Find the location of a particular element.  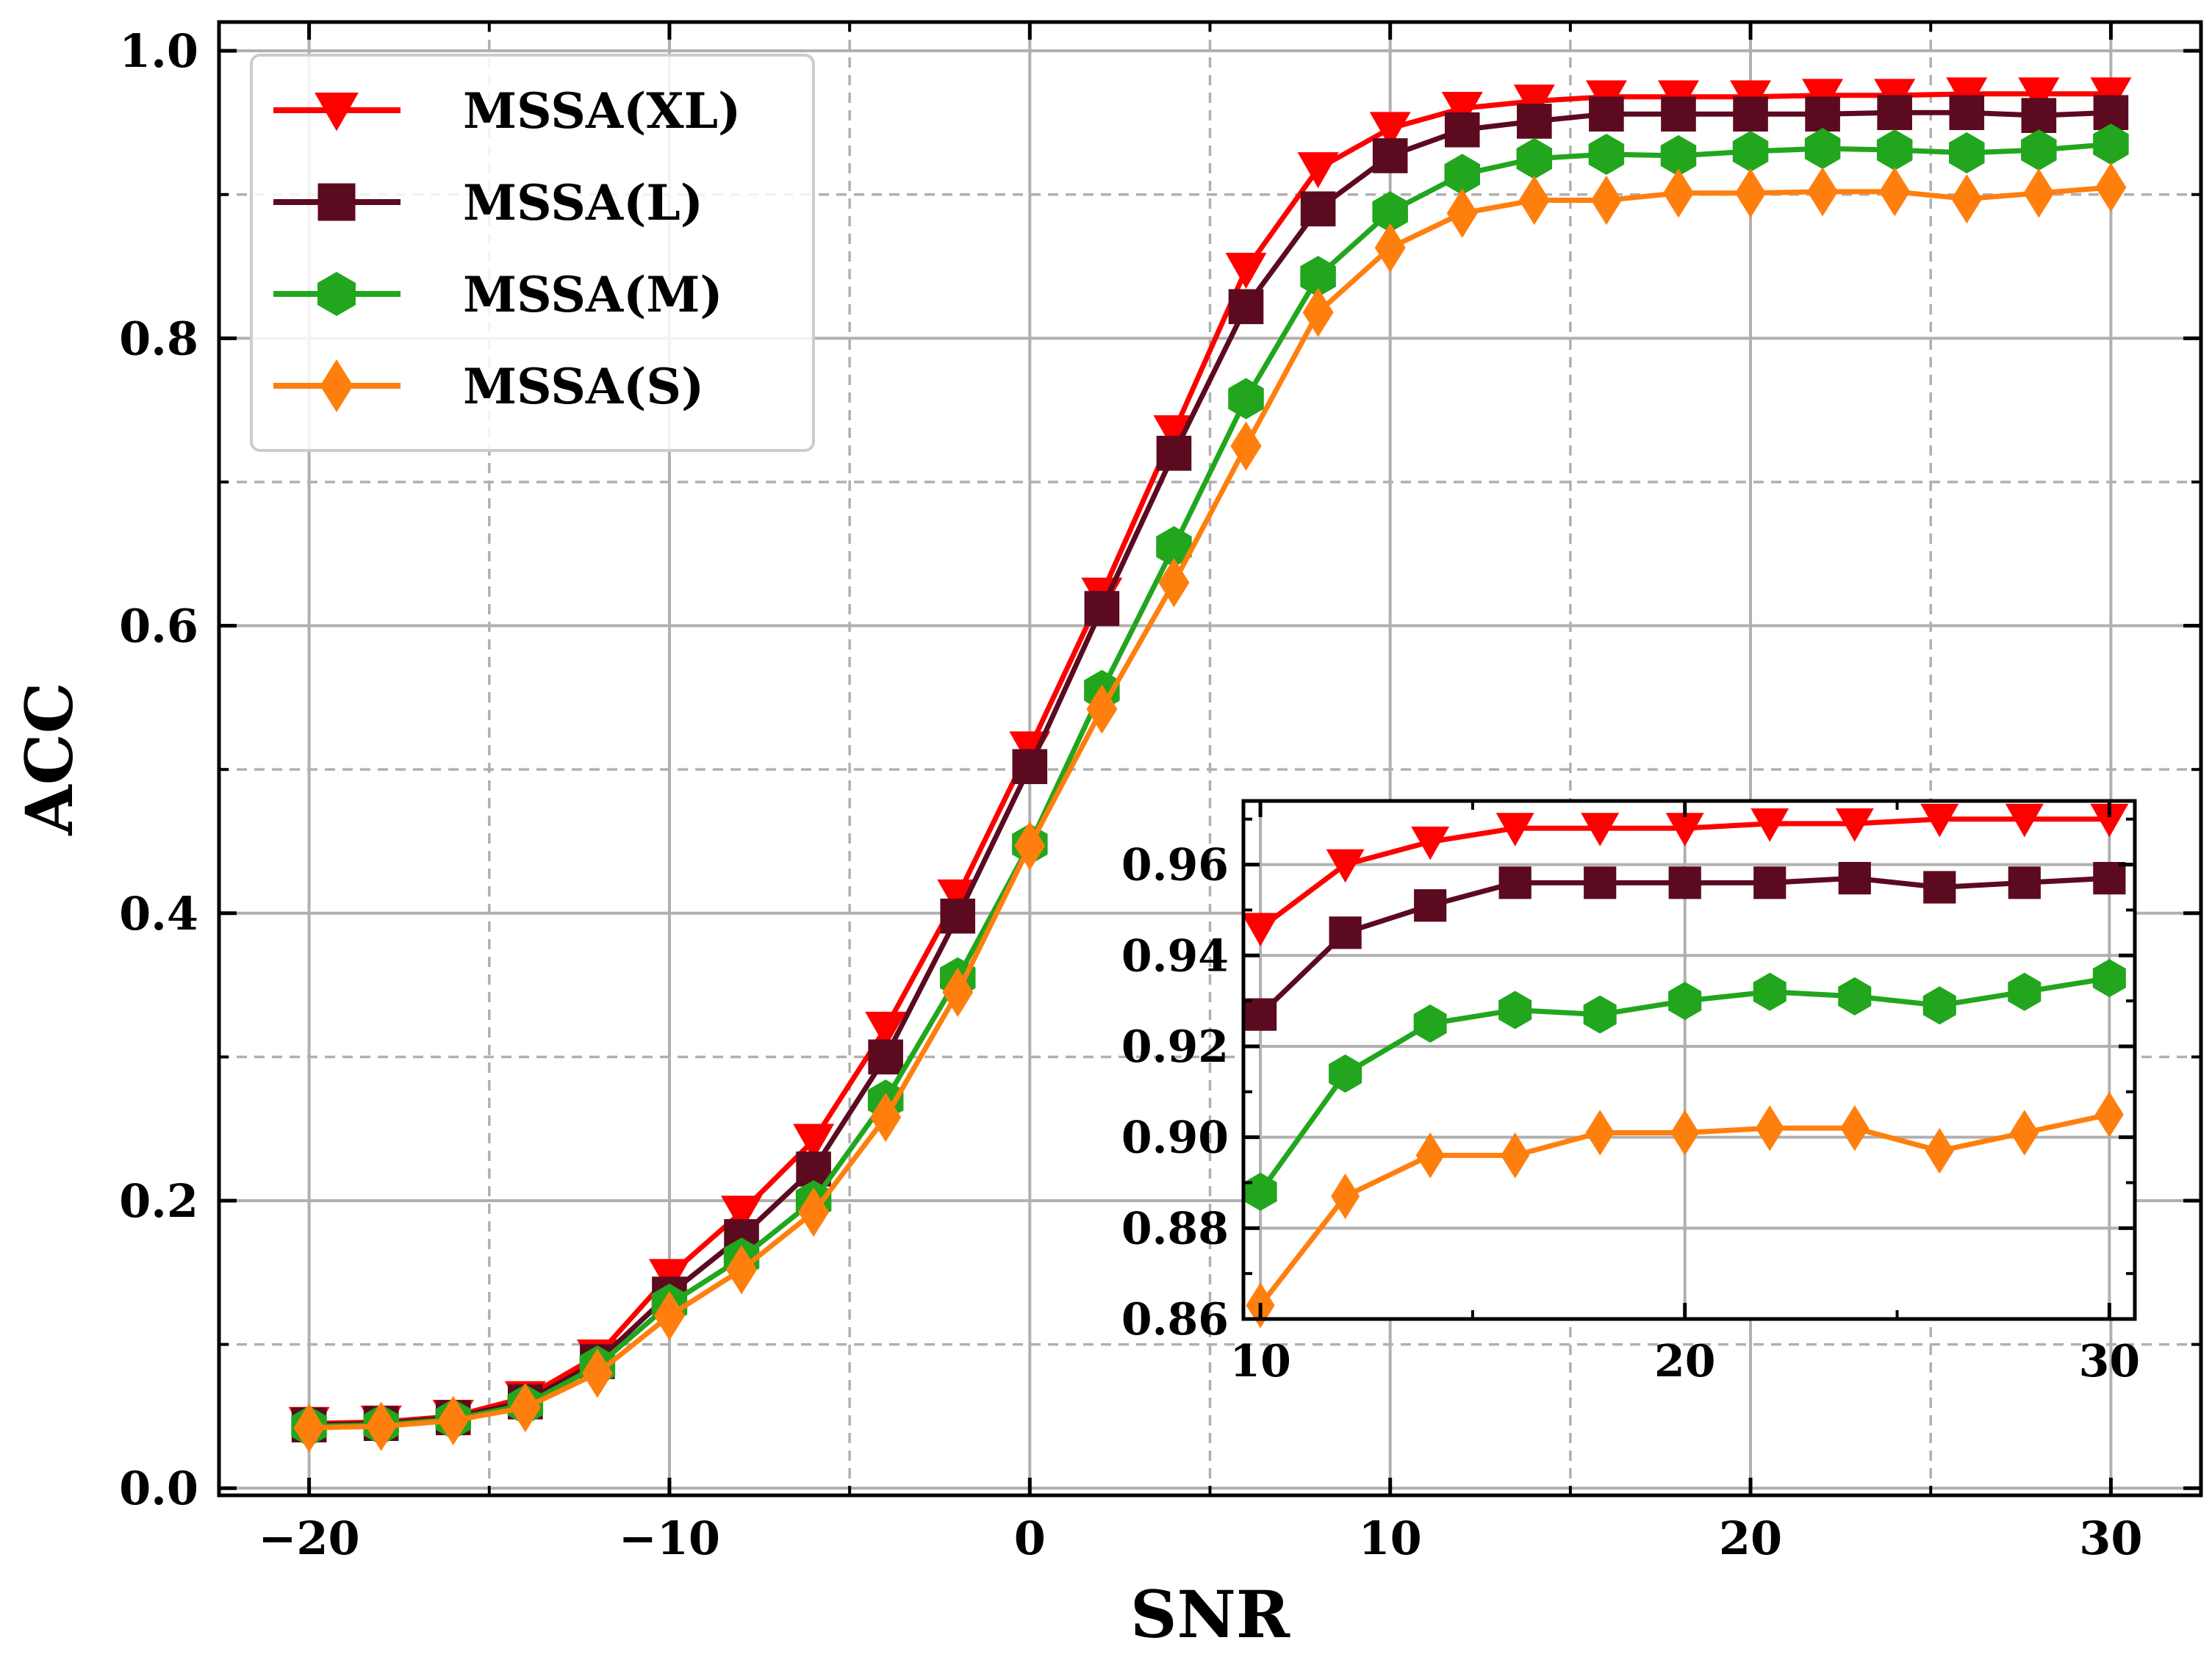

y-tick-label: 0.8 is located at coordinates (158, 338).